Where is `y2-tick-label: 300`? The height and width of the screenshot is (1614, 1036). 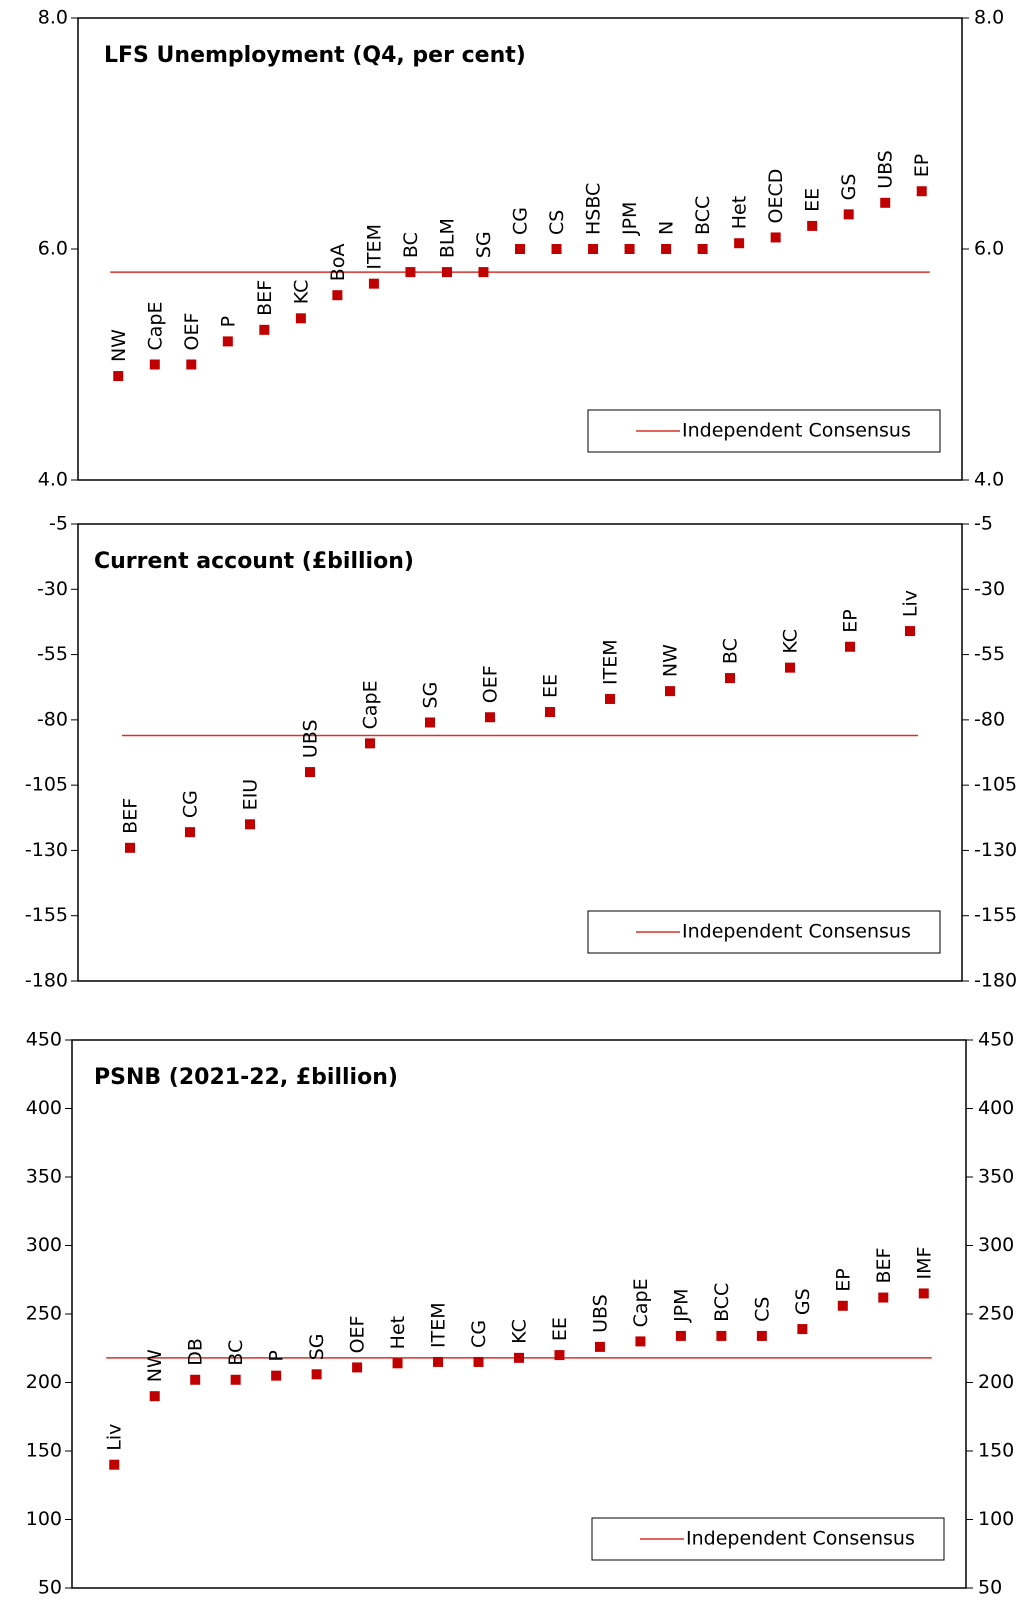
y2-tick-label: 300 is located at coordinates (996, 1245).